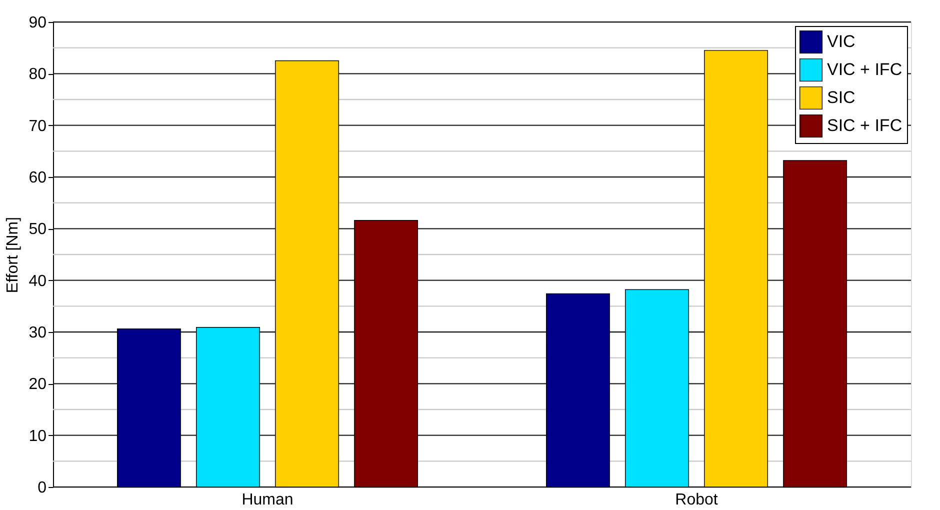 The image size is (940, 510). What do you see at coordinates (37, 333) in the screenshot?
I see `y-tick-label: 30` at bounding box center [37, 333].